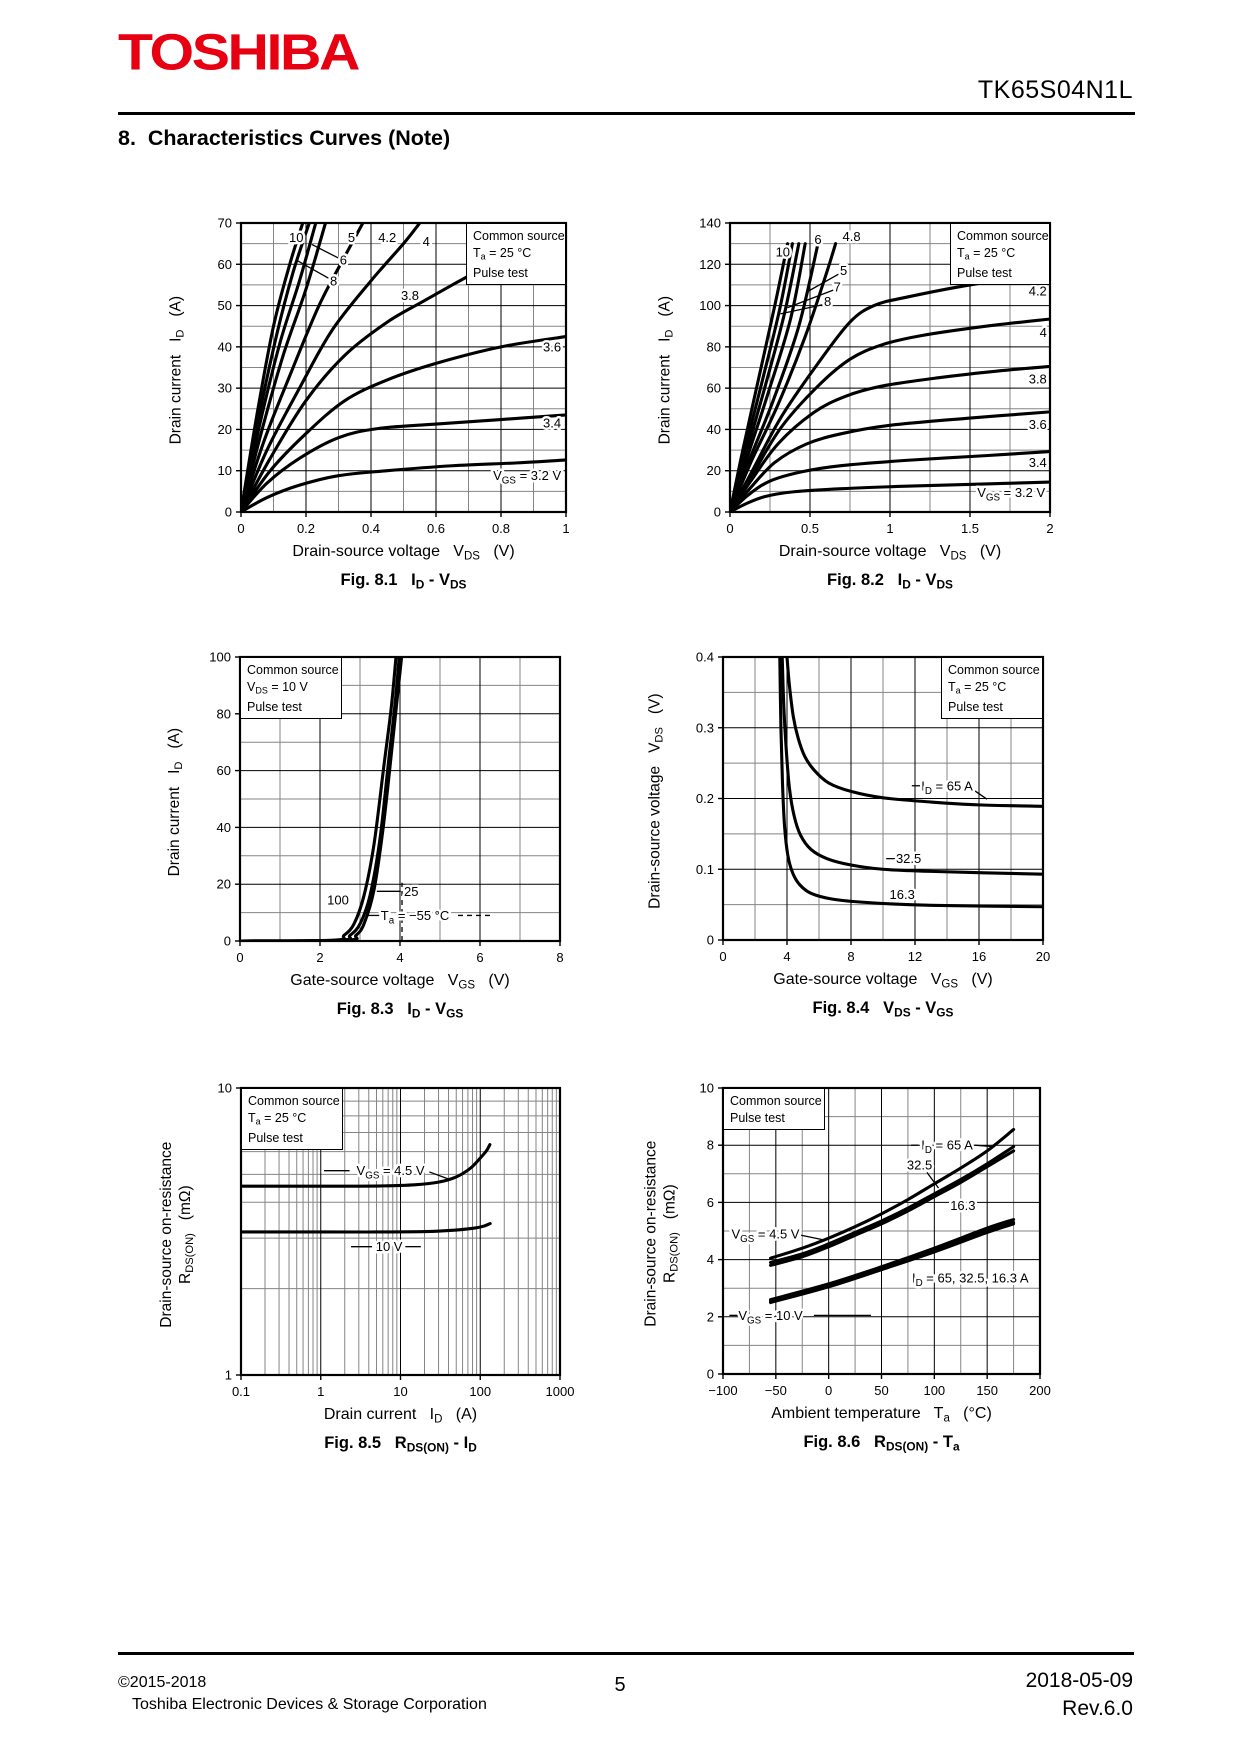 The height and width of the screenshot is (1754, 1240). Describe the element at coordinates (947, 787) in the screenshot. I see `svg-text: ID = 65 A` at that location.